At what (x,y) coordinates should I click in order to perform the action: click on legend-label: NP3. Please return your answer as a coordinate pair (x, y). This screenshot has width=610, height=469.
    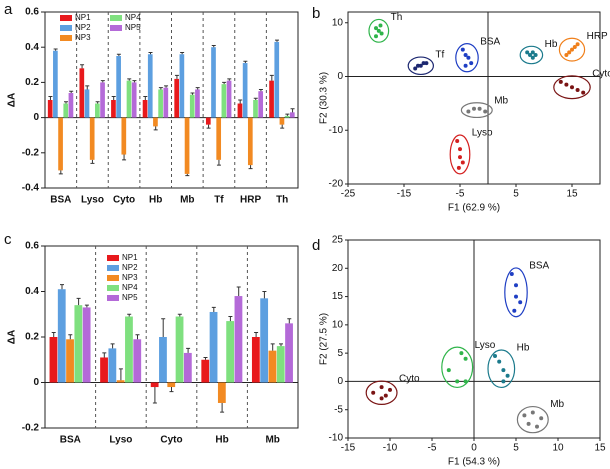
    Looking at the image, I should click on (83, 37).